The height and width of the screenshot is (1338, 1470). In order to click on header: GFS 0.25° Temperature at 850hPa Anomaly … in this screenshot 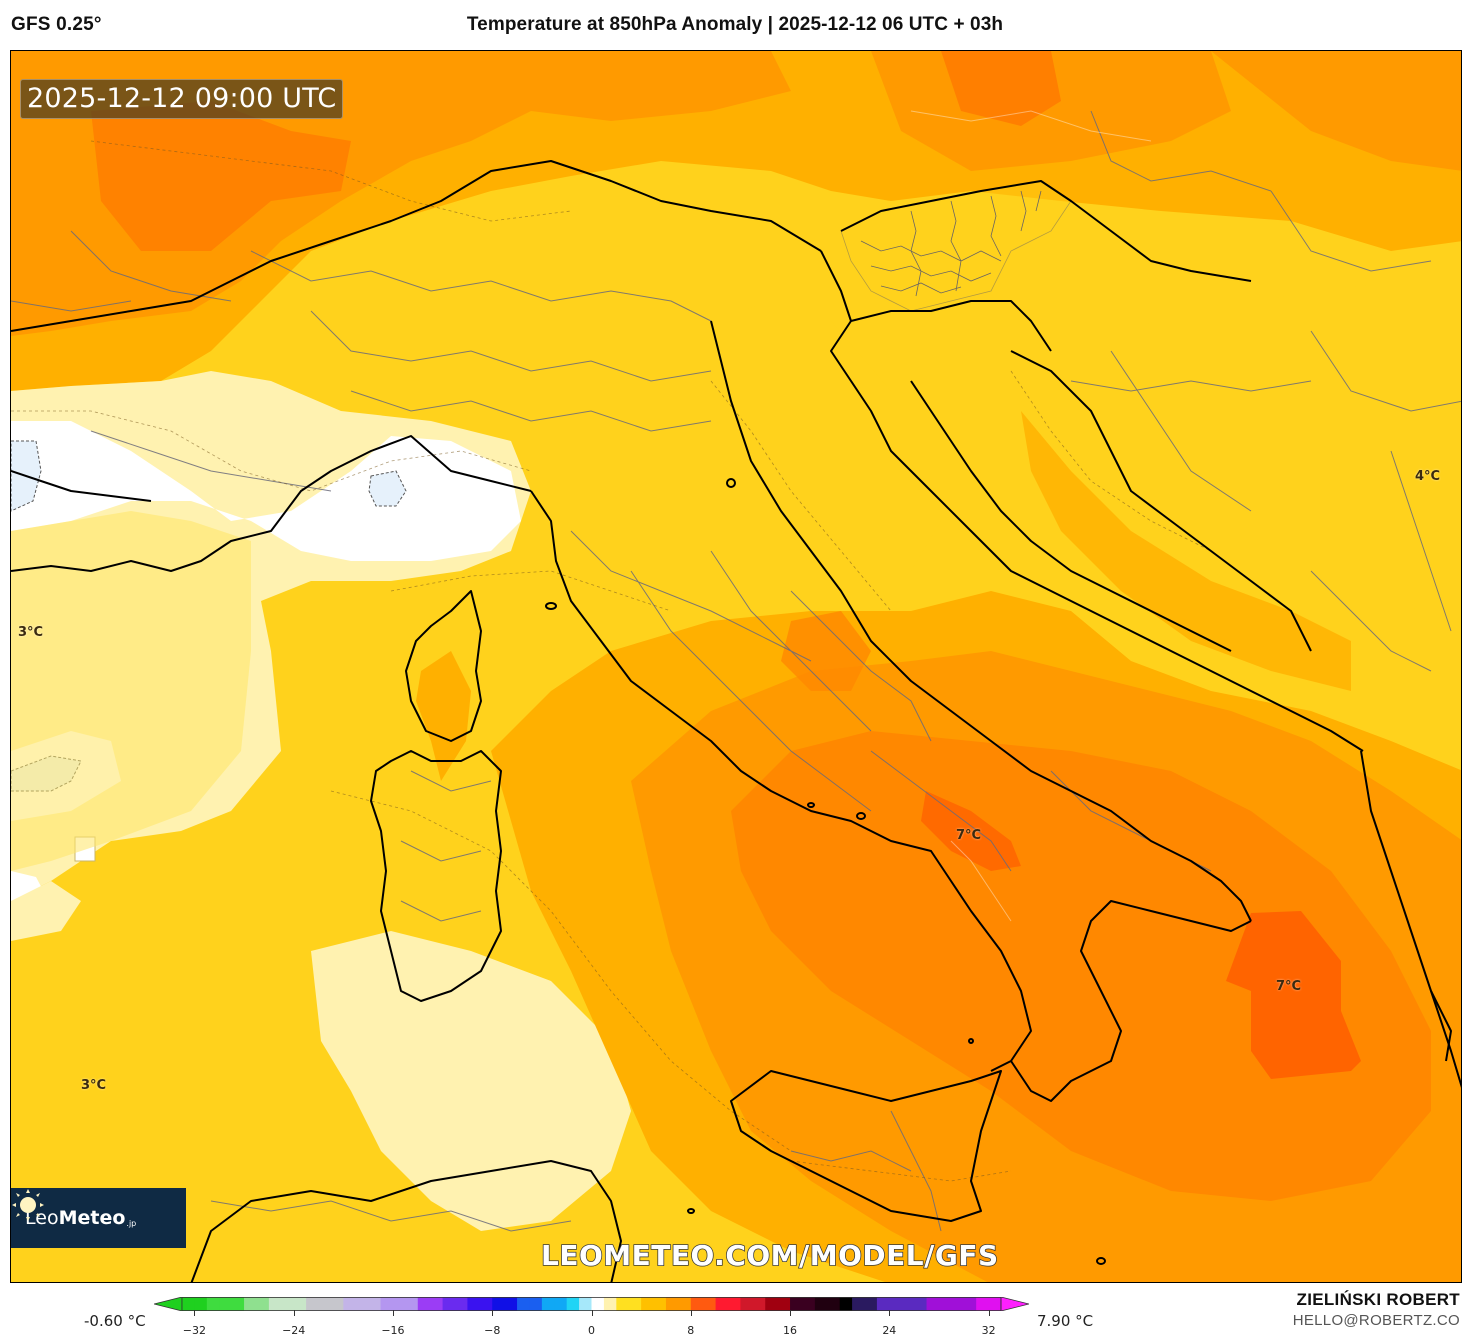, I will do `click(735, 25)`.